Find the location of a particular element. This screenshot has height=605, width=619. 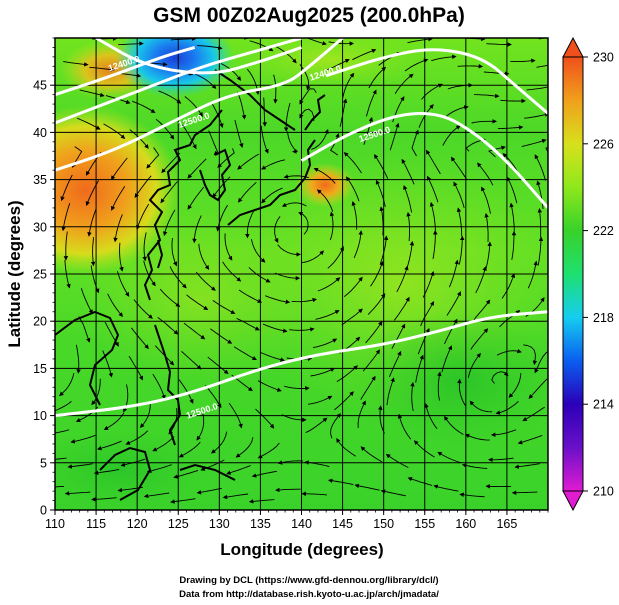

coastline-indonesia is located at coordinates (207, 472).